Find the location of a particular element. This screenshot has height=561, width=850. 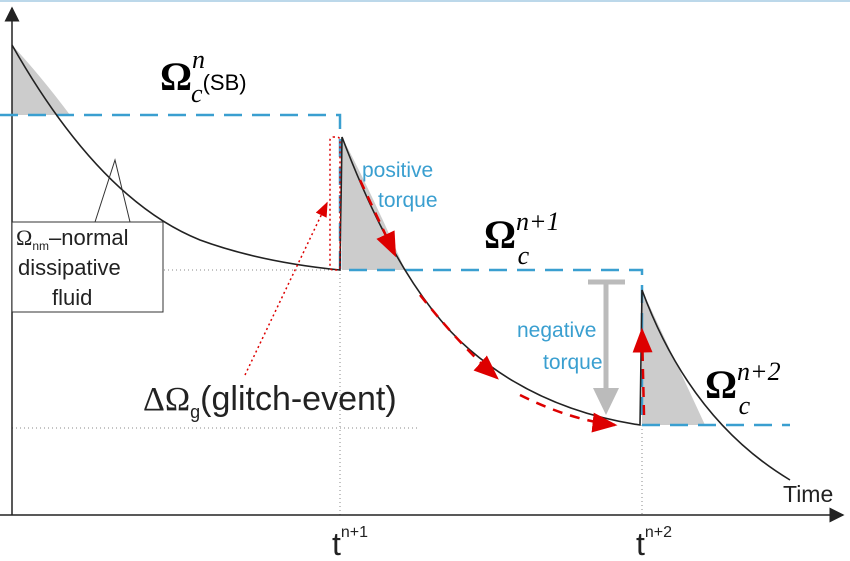

omega-n2: Ωn+2 c is located at coordinates (743, 388).